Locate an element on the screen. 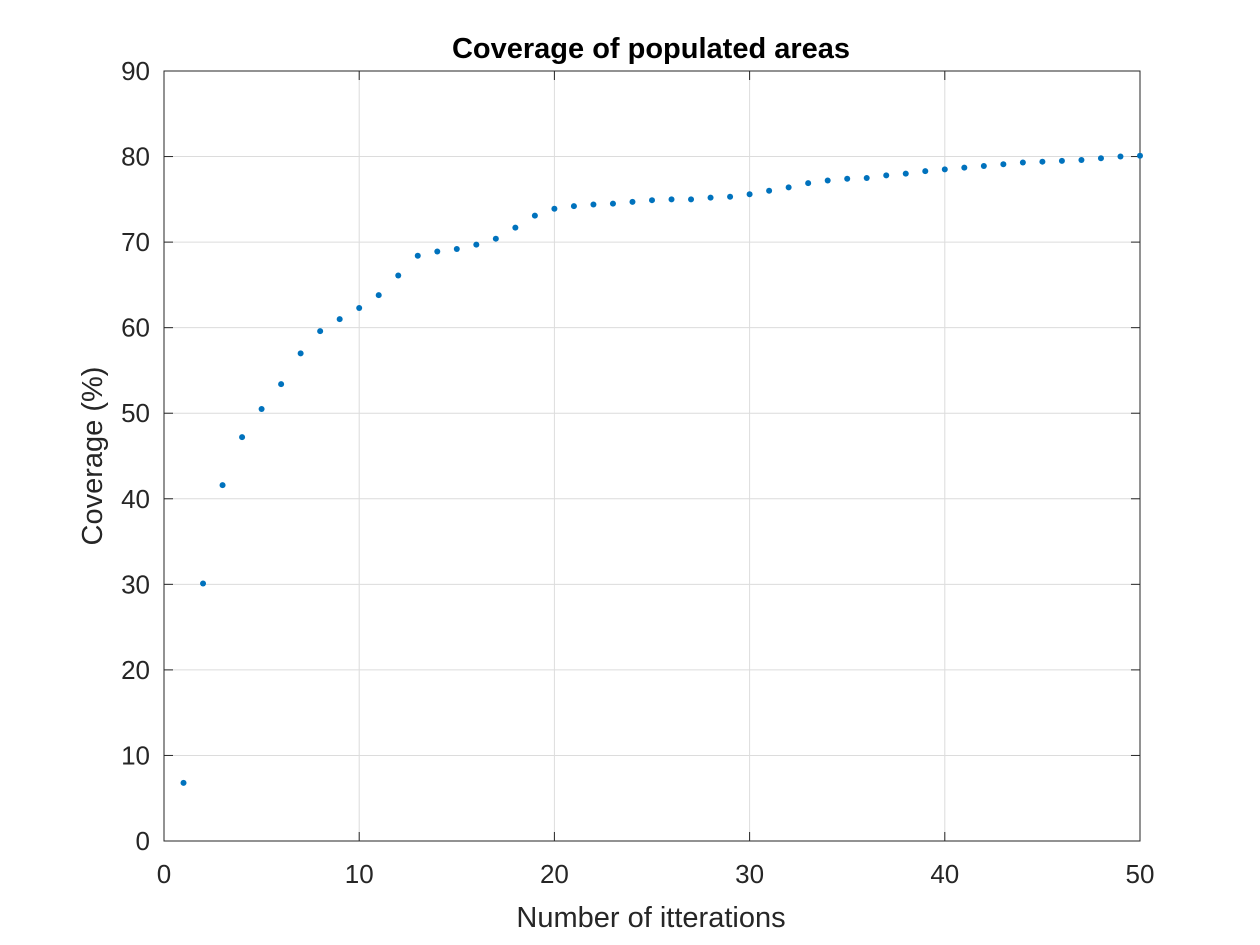 The width and height of the screenshot is (1260, 945). y-tick-label: 90 is located at coordinates (135, 71).